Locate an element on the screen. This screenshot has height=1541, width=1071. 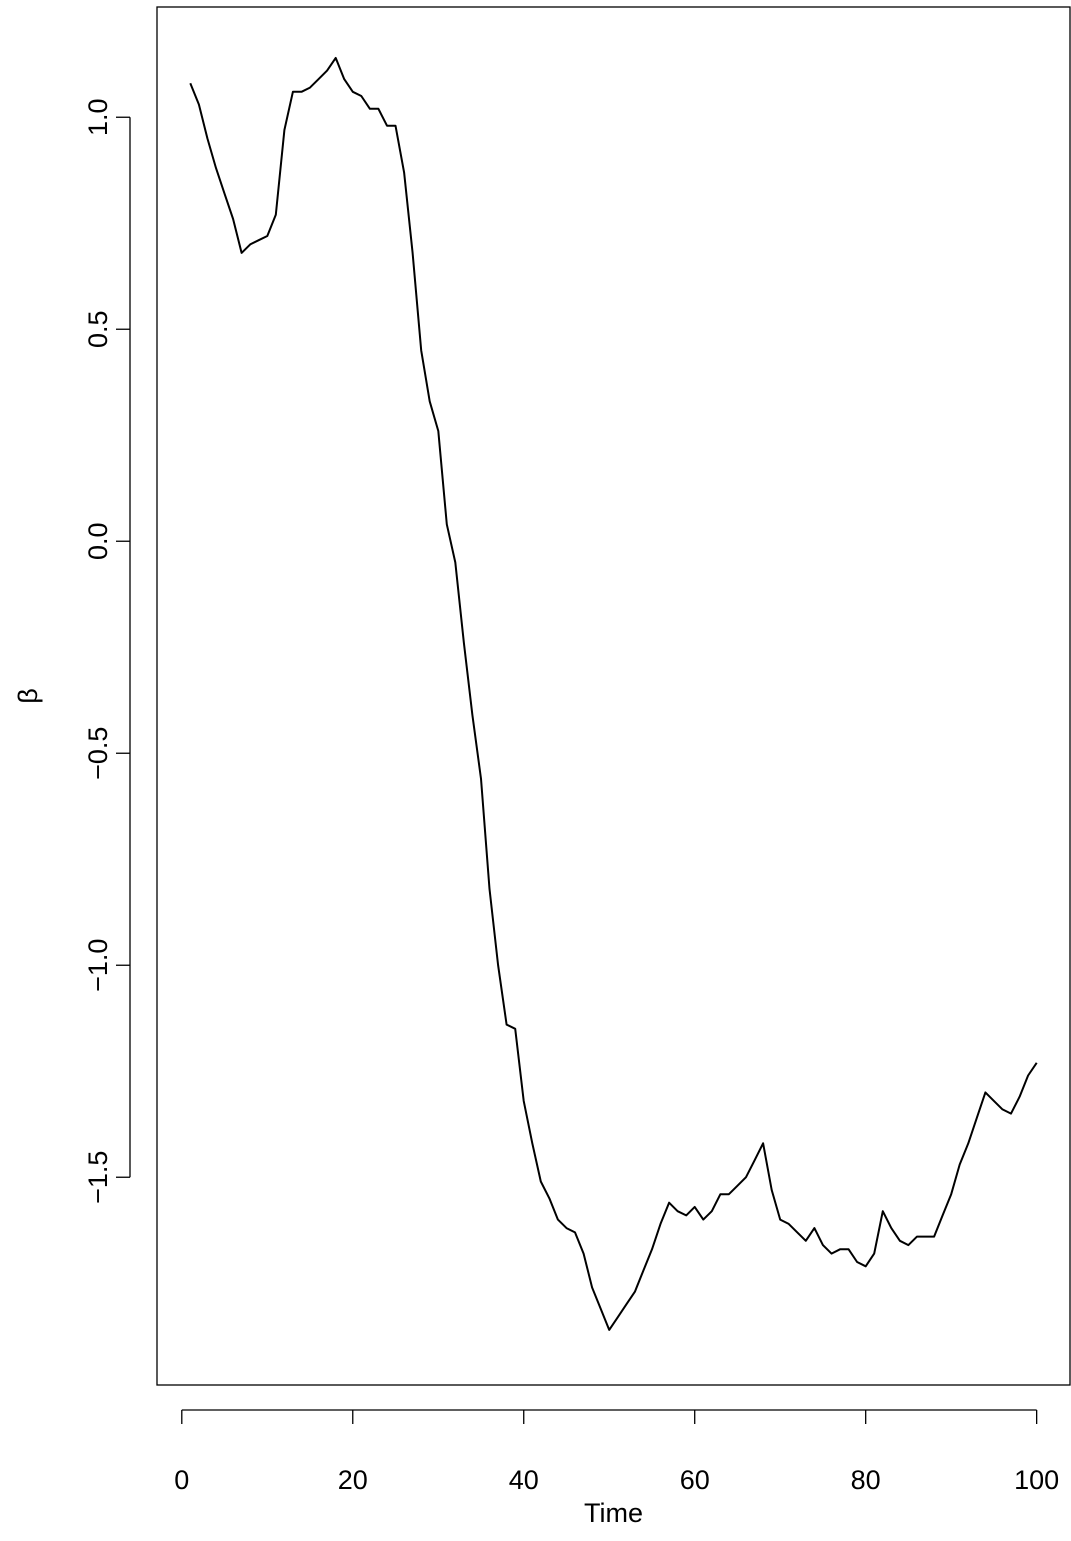
y-tick-label: −1.0 is located at coordinates (98, 965).